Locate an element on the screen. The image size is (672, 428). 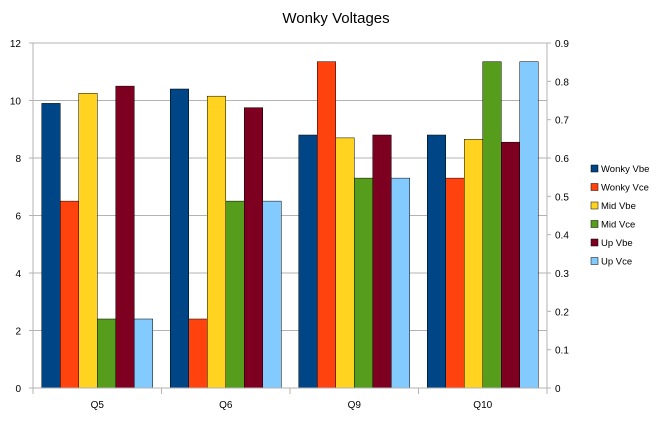
right-tick-label: 0.6 is located at coordinates (562, 159).